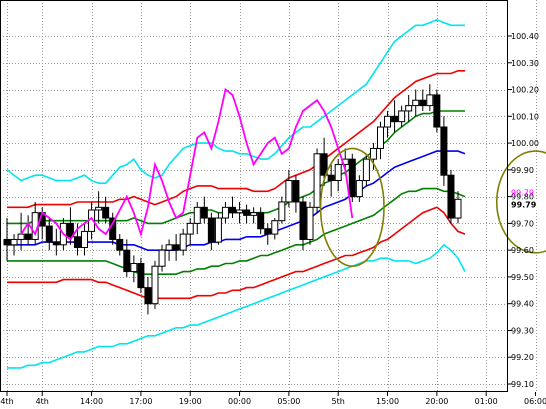 The height and width of the screenshot is (409, 546). Describe the element at coordinates (522, 330) in the screenshot. I see `y-tick-label-11: 99.30` at that location.